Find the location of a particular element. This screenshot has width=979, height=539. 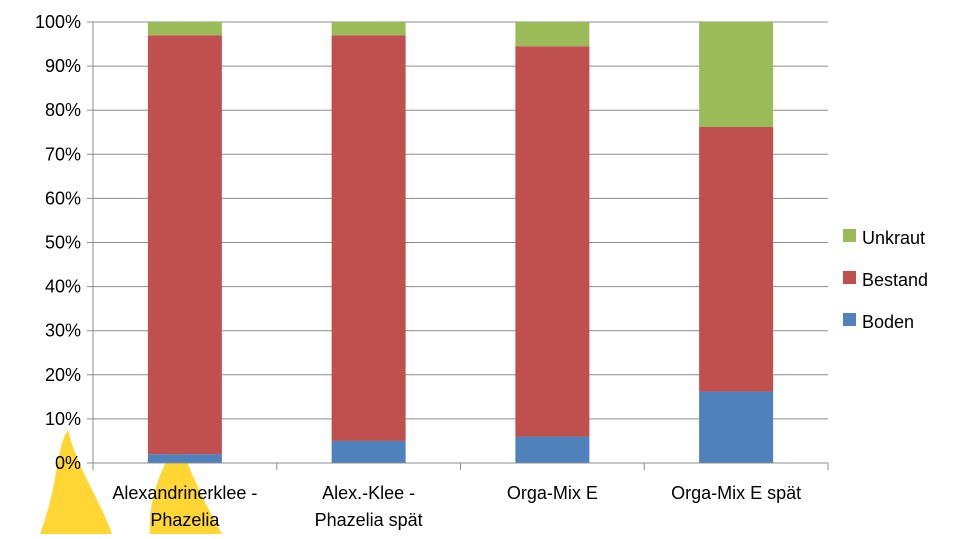

y-tick-label: 20% is located at coordinates (63, 375).